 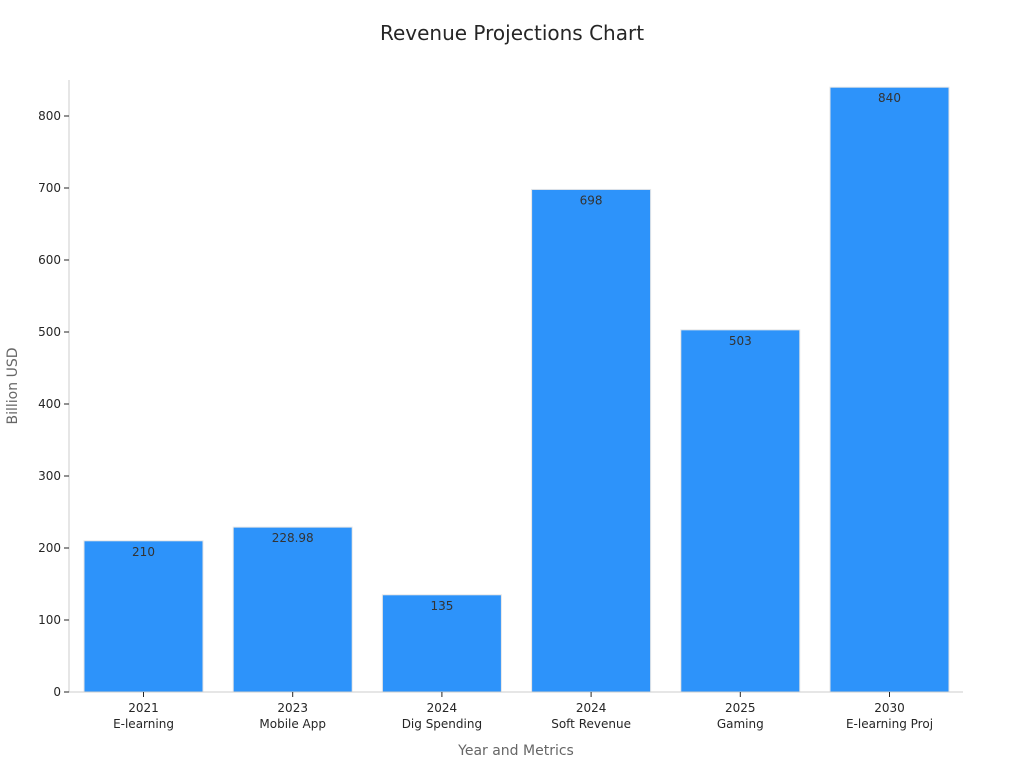 What do you see at coordinates (49, 260) in the screenshot?
I see `y-tick-label: 600` at bounding box center [49, 260].